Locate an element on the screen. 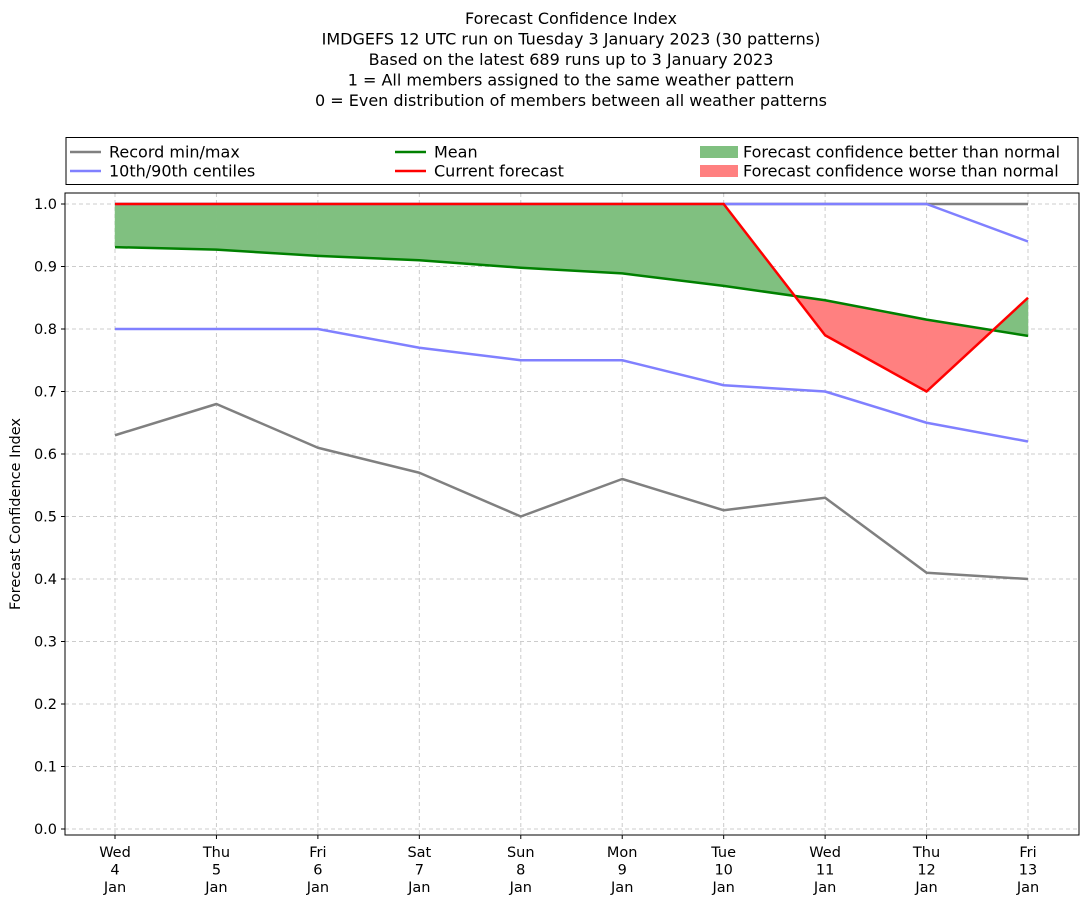  x-tick-label-4-1: 8 is located at coordinates (520, 871).